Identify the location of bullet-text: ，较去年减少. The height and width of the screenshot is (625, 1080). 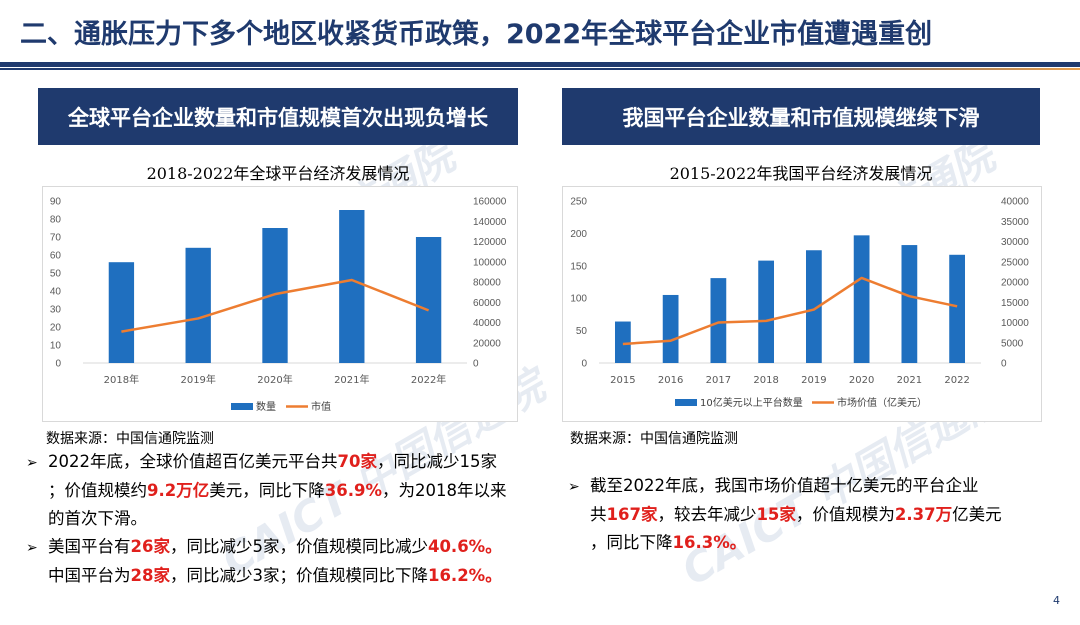
(707, 514).